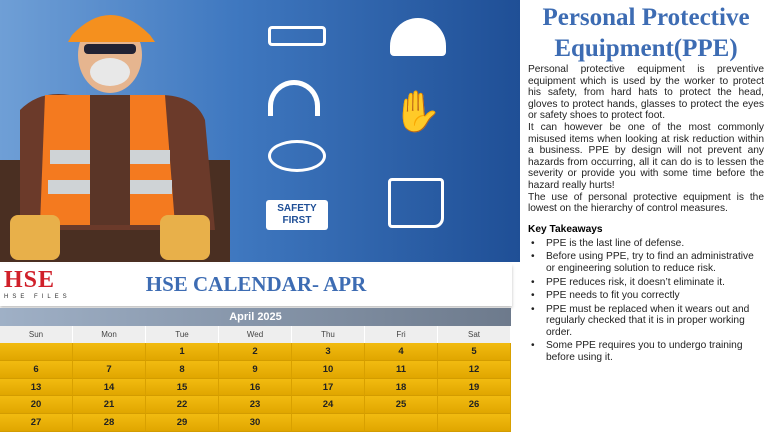 The image size is (768, 432). Describe the element at coordinates (255, 352) in the screenshot. I see `calendar-day: 2` at that location.